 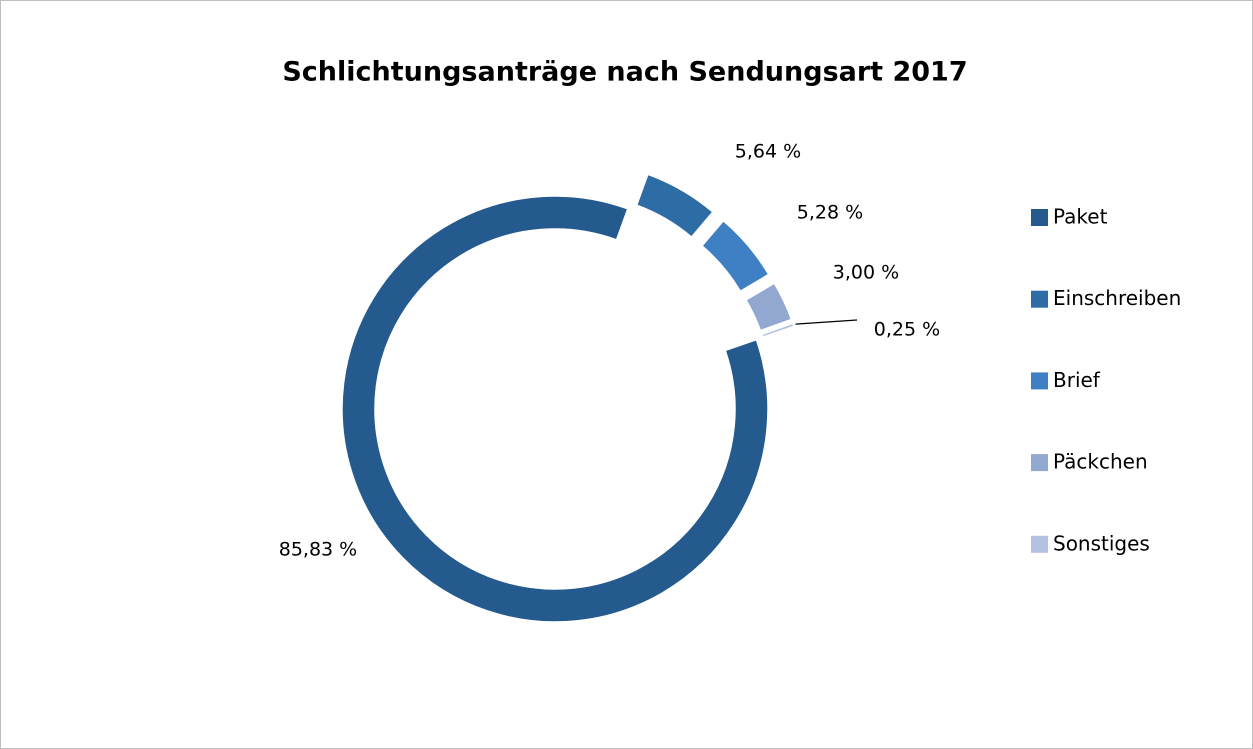 I want to click on legend-label: Einschreiben, so click(x=1117, y=298).